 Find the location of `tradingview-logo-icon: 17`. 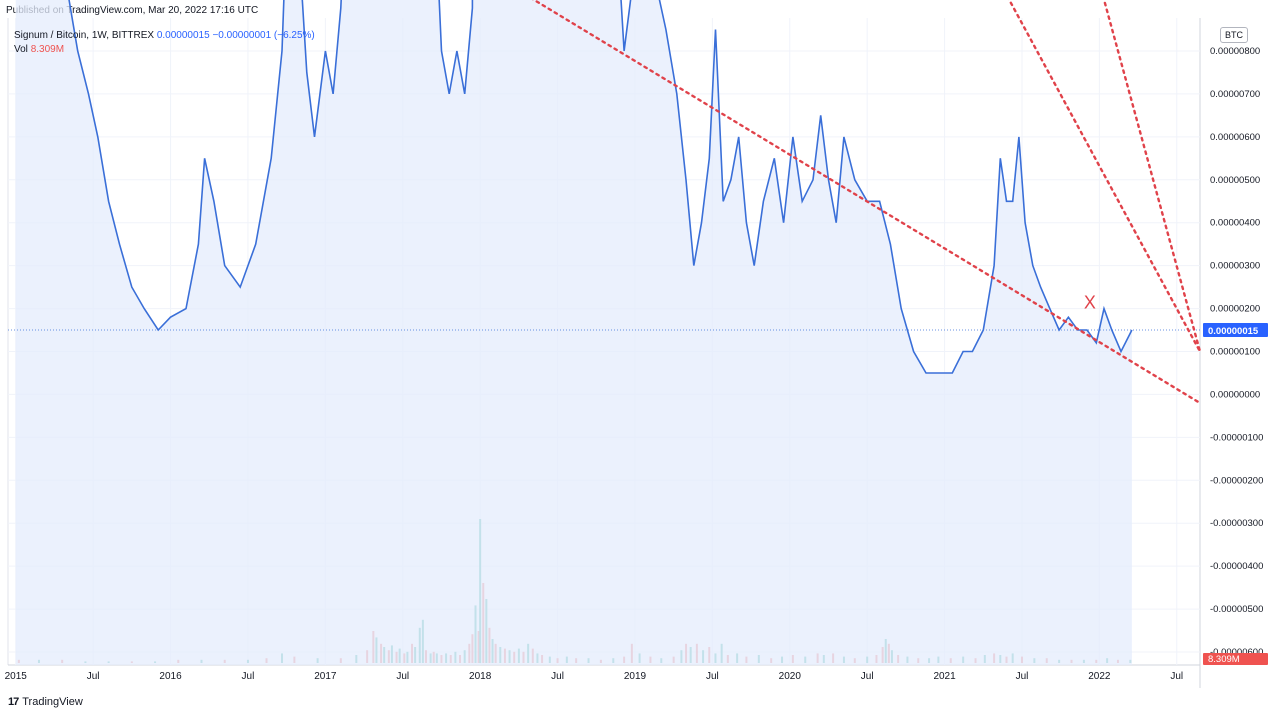

tradingview-logo-icon: 17 is located at coordinates (13, 702).